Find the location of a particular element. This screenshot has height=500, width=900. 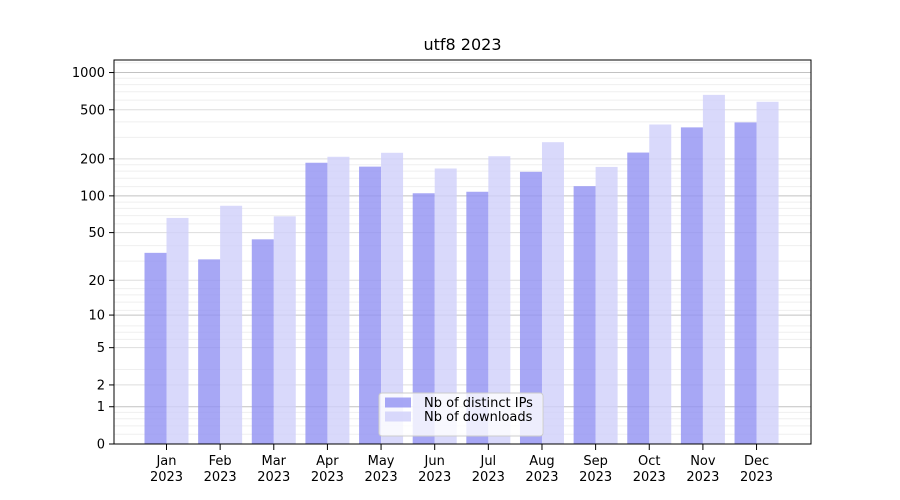

x-tick-label: Nov 2023 is located at coordinates (702, 469).